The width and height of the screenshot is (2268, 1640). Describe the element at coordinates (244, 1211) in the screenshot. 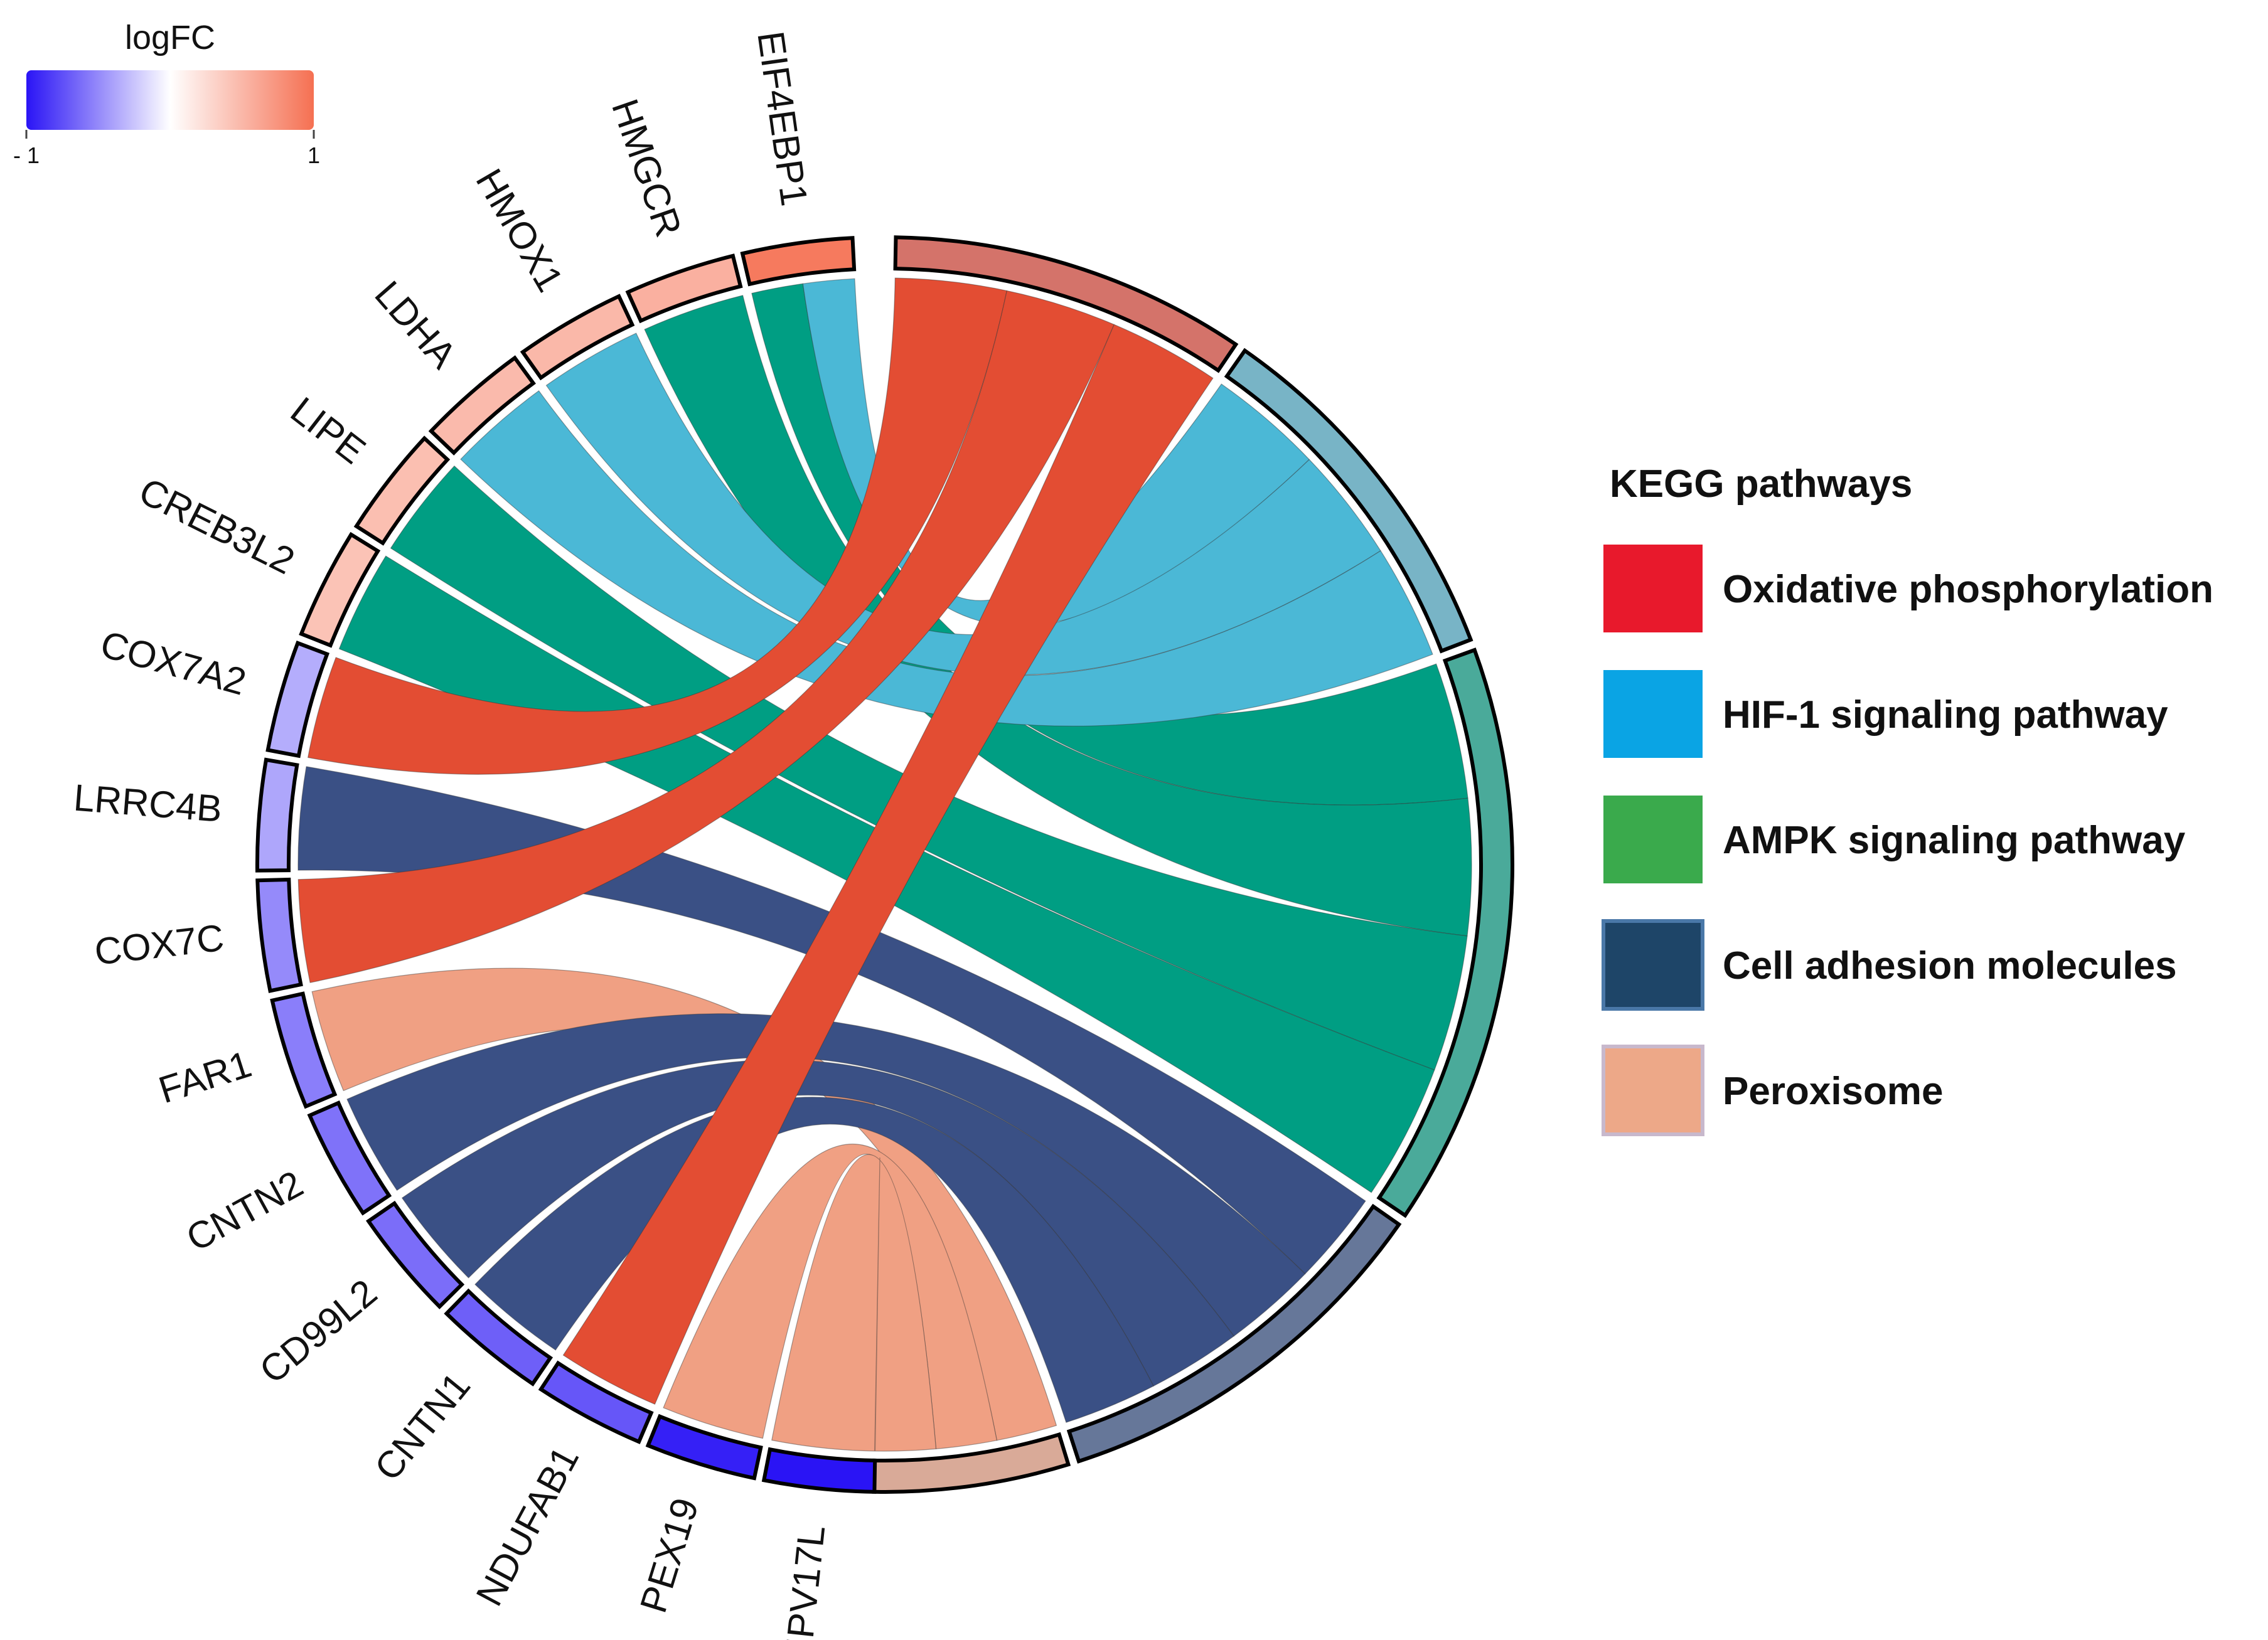

I see `gene-label-cntn2: CNTN2` at that location.